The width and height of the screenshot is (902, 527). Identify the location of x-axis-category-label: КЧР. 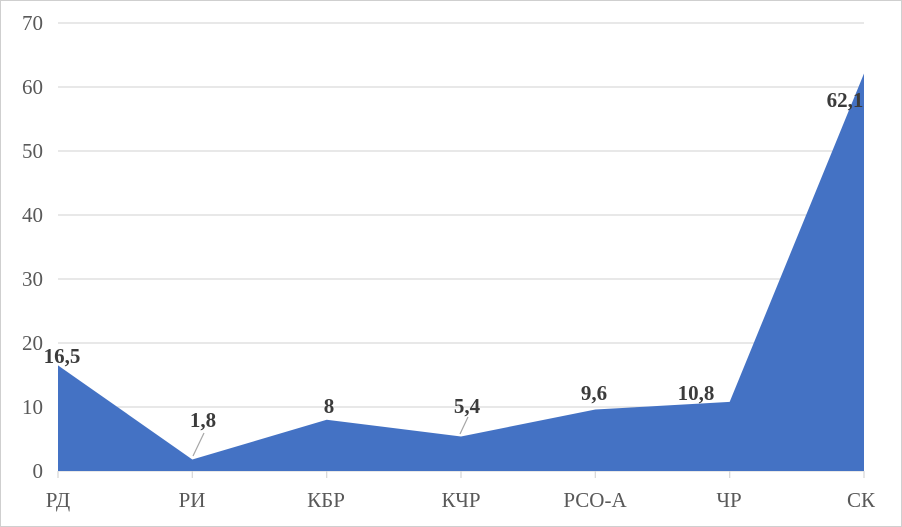
(461, 500).